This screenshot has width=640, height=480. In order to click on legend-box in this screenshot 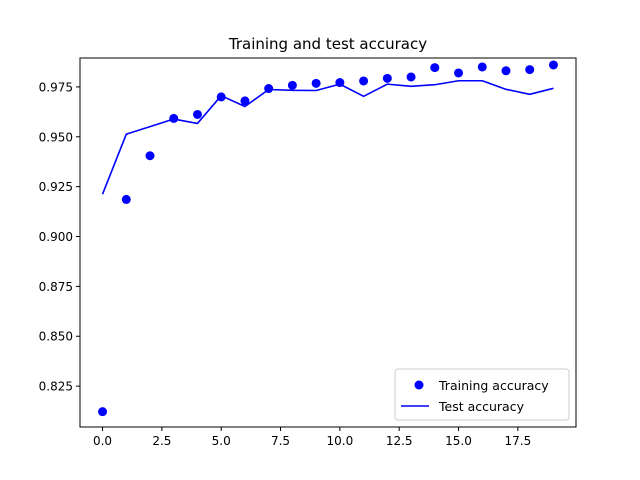, I will do `click(482, 394)`.